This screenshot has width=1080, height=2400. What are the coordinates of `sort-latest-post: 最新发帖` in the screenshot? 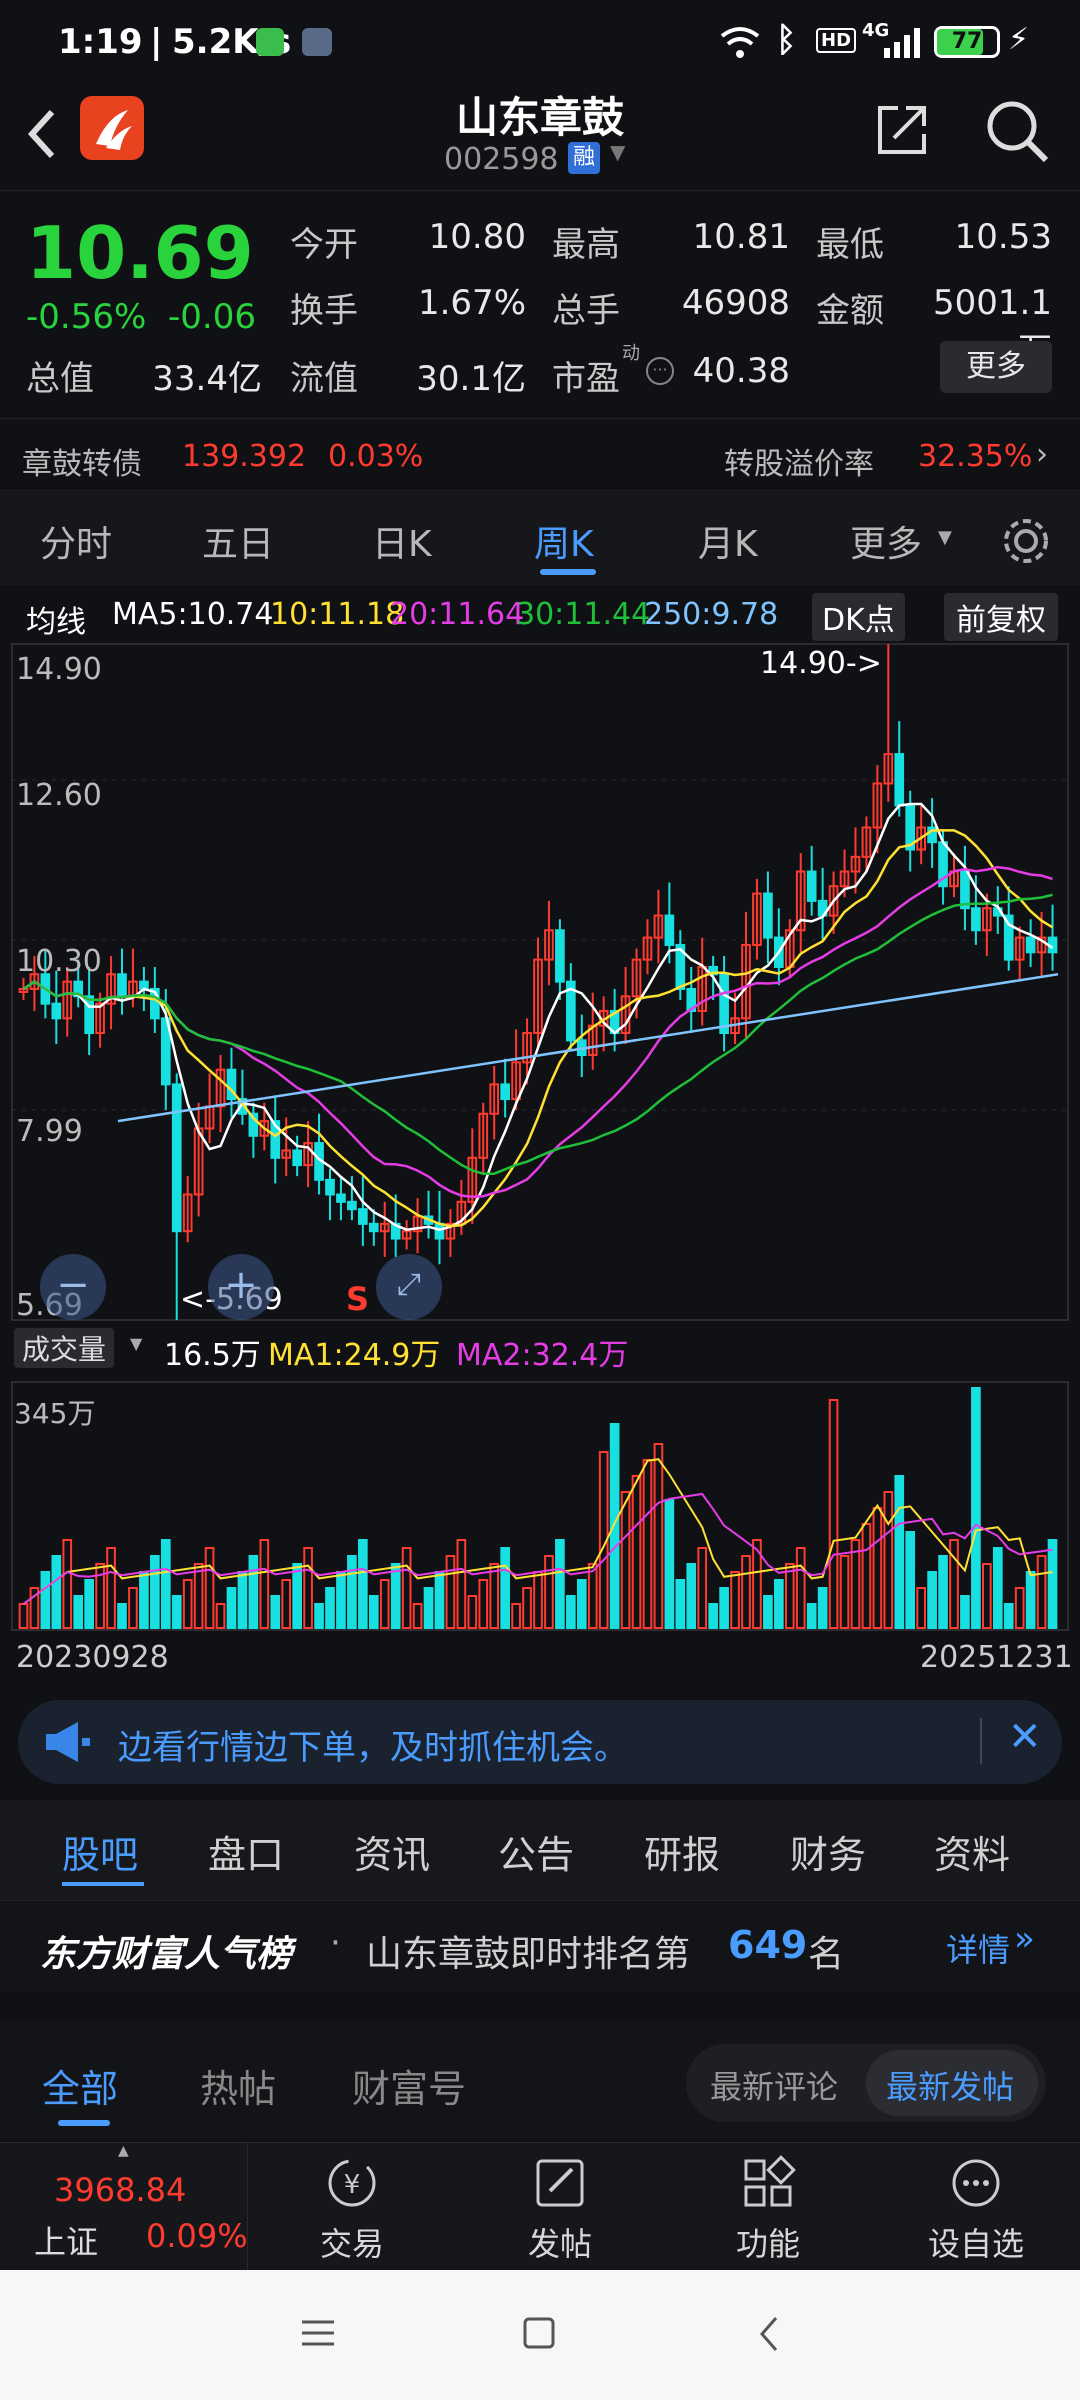 It's located at (950, 2087).